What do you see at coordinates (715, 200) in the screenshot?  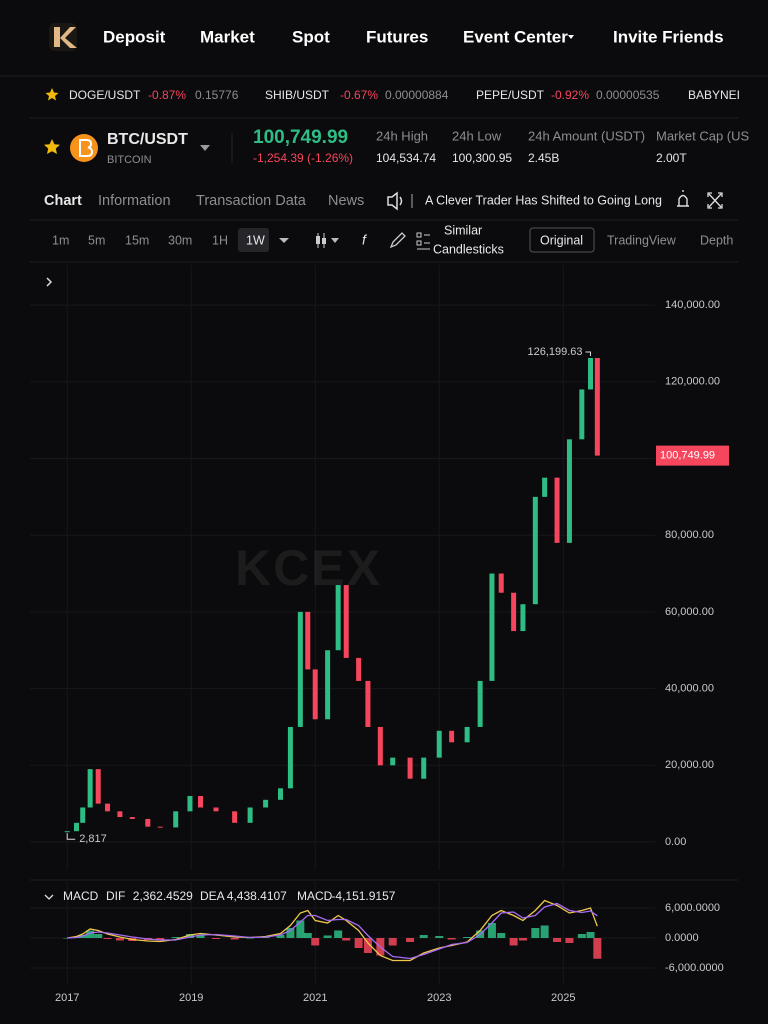 I see `fullscreen-icon` at bounding box center [715, 200].